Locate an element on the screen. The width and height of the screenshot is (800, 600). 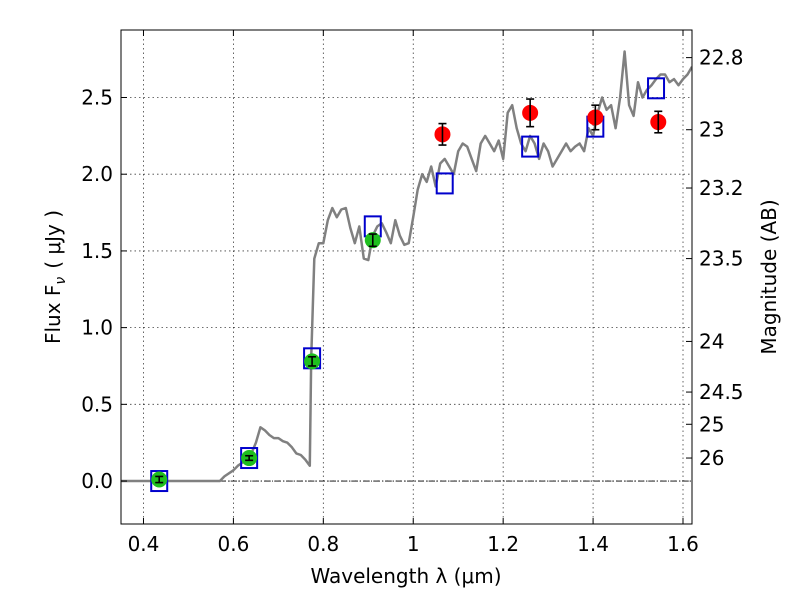
y-tick-label: 0.5 is located at coordinates (97, 404).